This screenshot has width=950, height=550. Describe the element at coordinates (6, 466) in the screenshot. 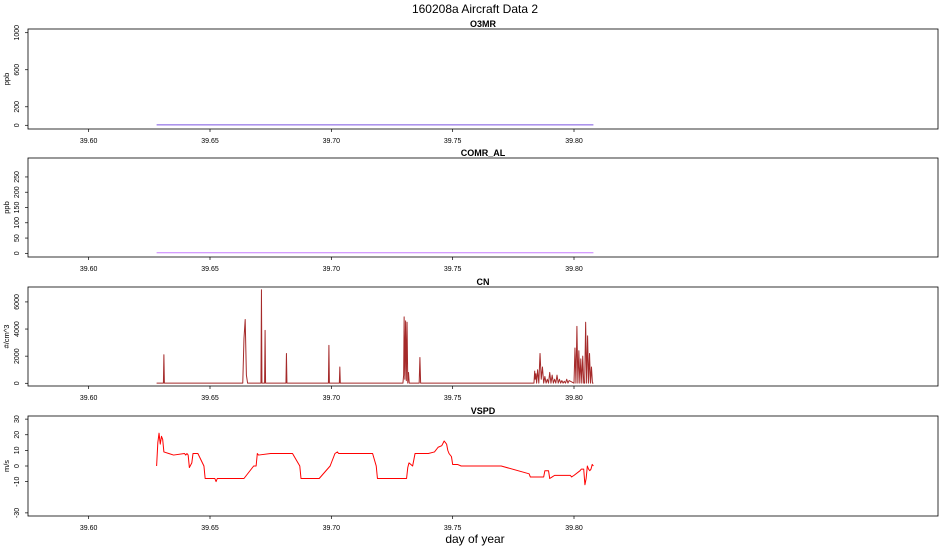

I see `y-axis-label: m/s` at that location.